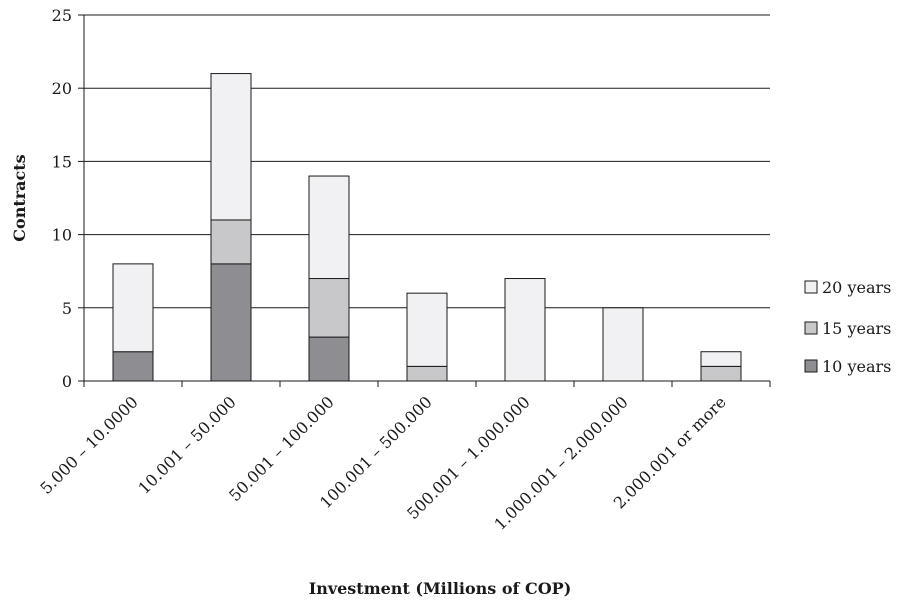 The height and width of the screenshot is (600, 906). Describe the element at coordinates (19, 197) in the screenshot. I see `y-axis-title: Contracts` at that location.